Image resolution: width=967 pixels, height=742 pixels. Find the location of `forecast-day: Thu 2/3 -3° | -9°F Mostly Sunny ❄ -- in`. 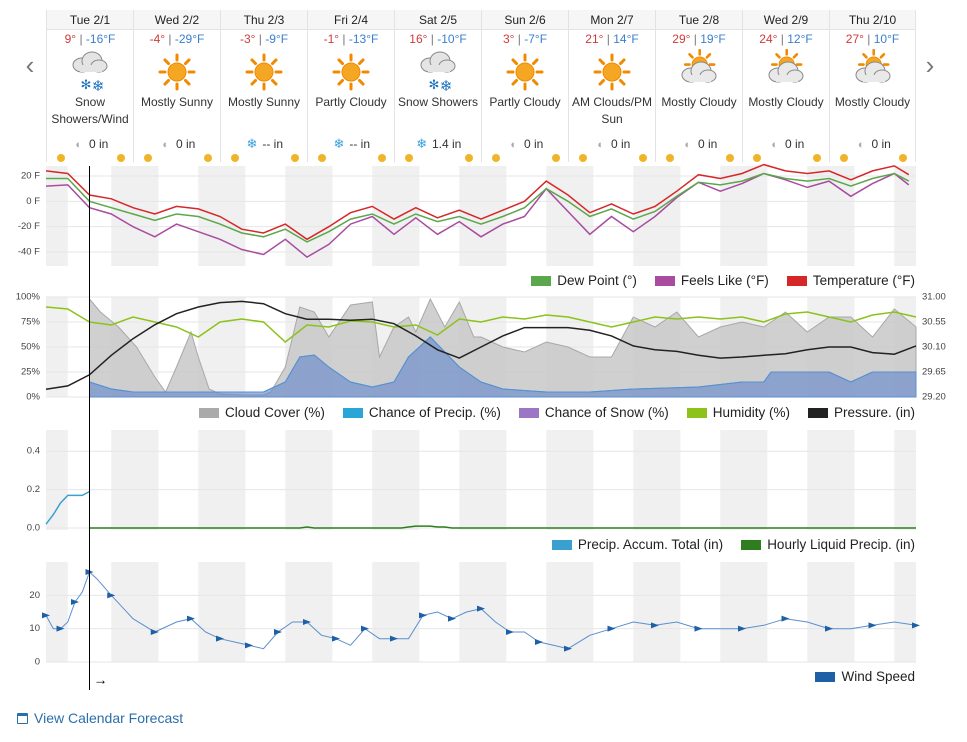

forecast-day: Thu 2/3 -3° | -9°F Mostly Sunny ❄ -- in is located at coordinates (263, 86).